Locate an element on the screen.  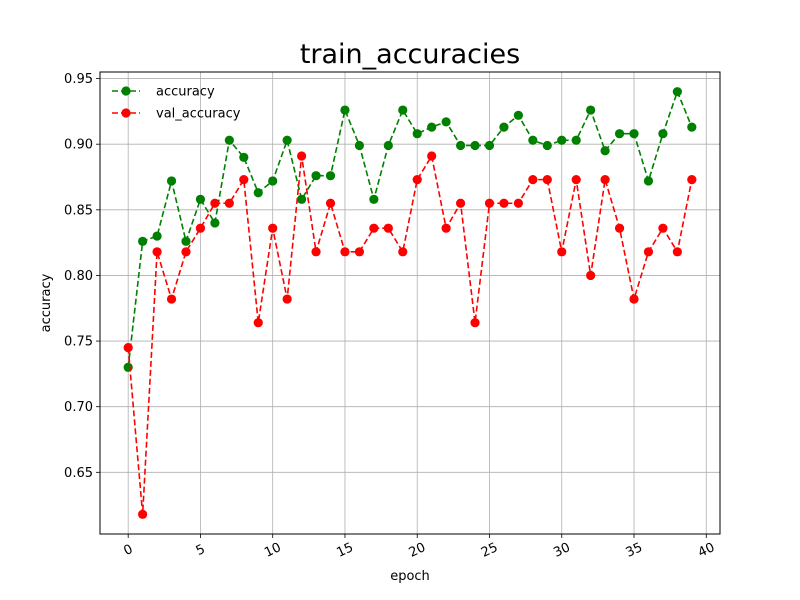
y-tick-label: 0.90 is located at coordinates (78, 145).